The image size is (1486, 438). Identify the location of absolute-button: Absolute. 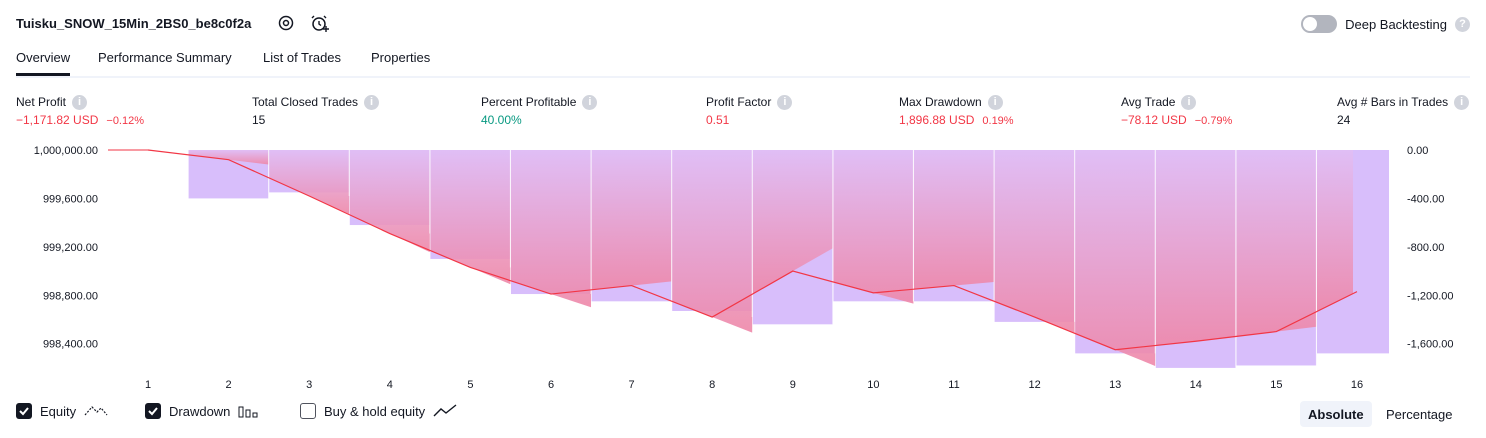
(1336, 414).